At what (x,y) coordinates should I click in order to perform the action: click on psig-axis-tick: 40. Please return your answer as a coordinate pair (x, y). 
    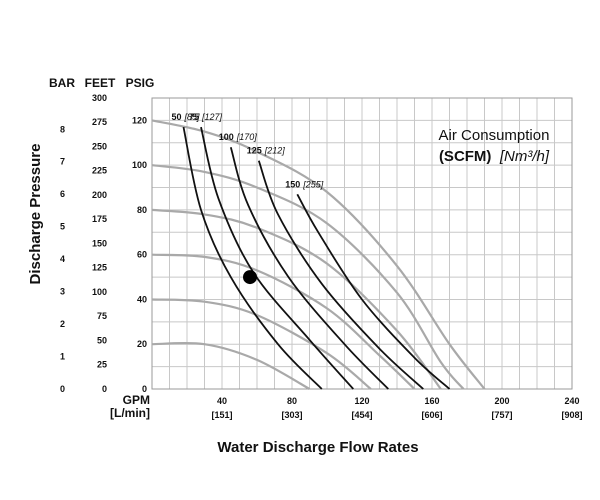
    Looking at the image, I should click on (142, 299).